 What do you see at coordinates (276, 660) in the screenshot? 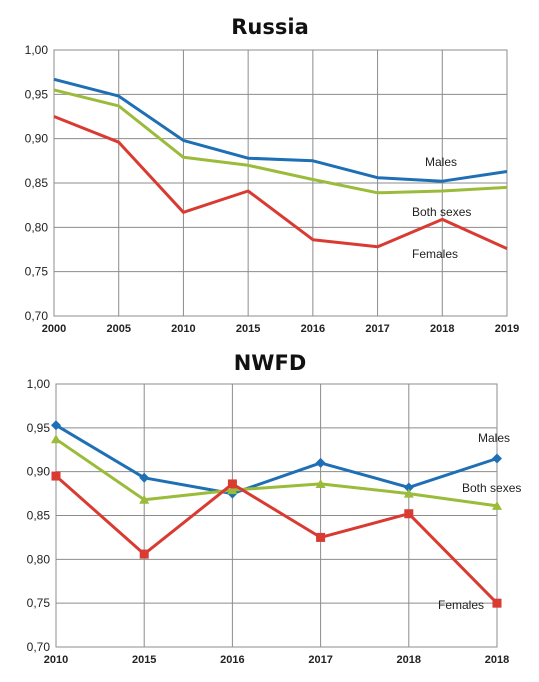
I see `x-tick-labels: 2010 2015 2016 2017 2018 2018` at bounding box center [276, 660].